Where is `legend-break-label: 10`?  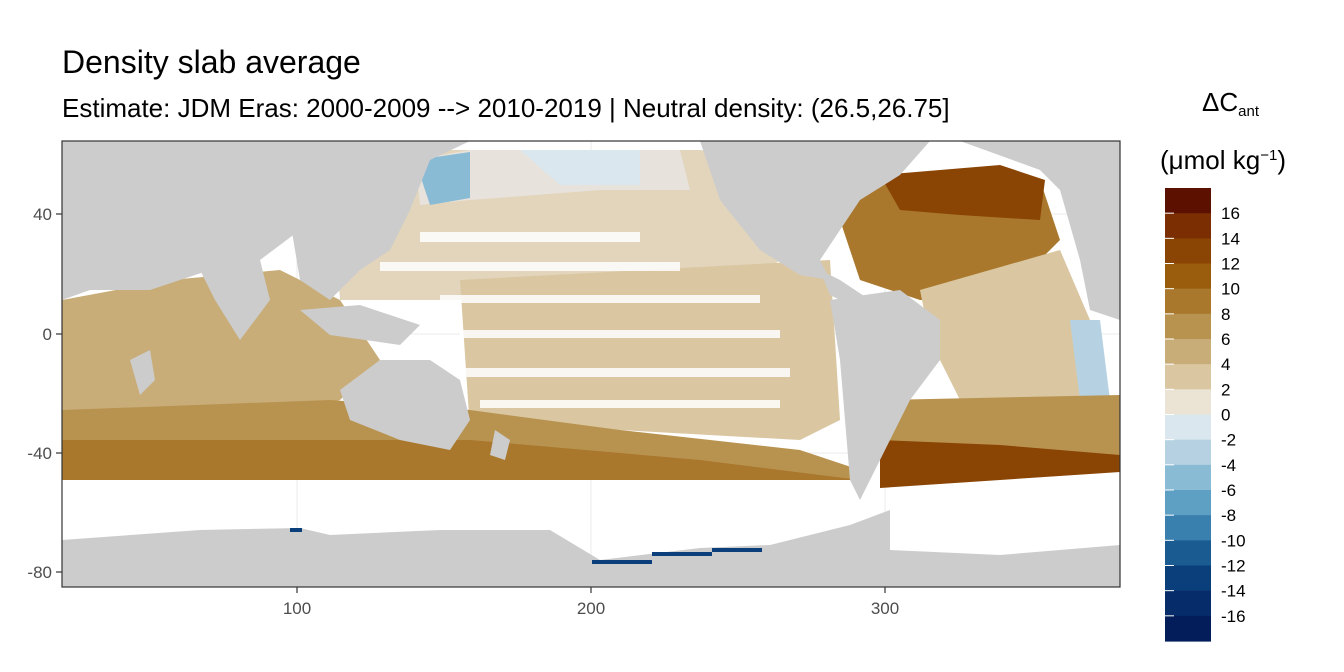
legend-break-label: 10 is located at coordinates (1230, 289).